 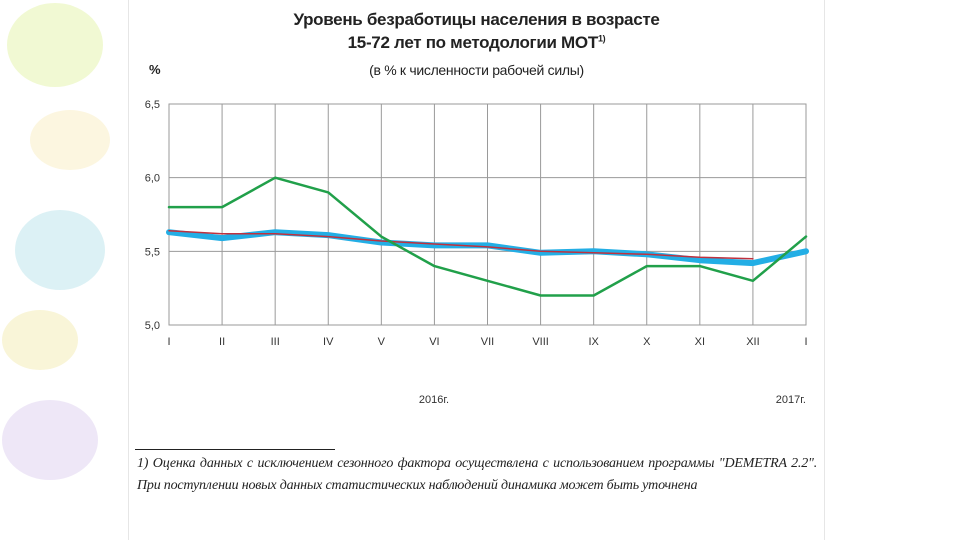 What do you see at coordinates (222, 342) in the screenshot?
I see `x-tick-label: II` at bounding box center [222, 342].